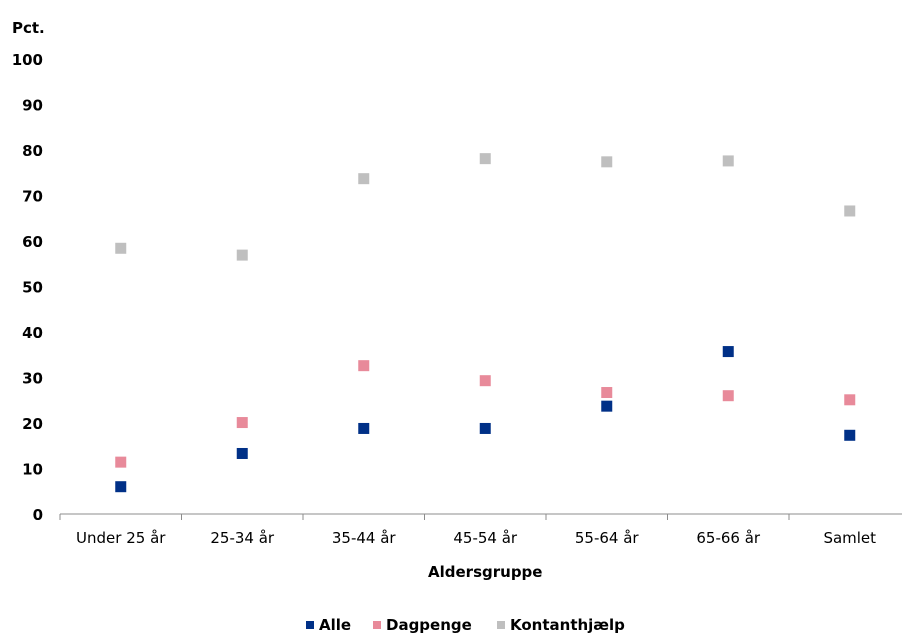 This screenshot has width=902, height=637. Describe the element at coordinates (38, 515) in the screenshot. I see `y-tick-label: 0` at that location.